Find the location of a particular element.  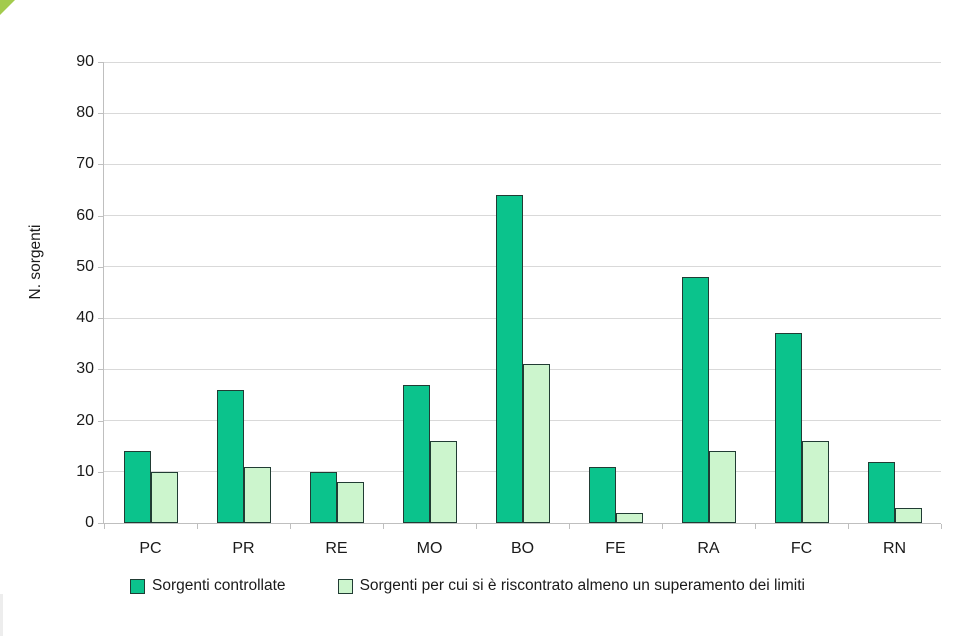

bar-superamento-MO is located at coordinates (443, 482).